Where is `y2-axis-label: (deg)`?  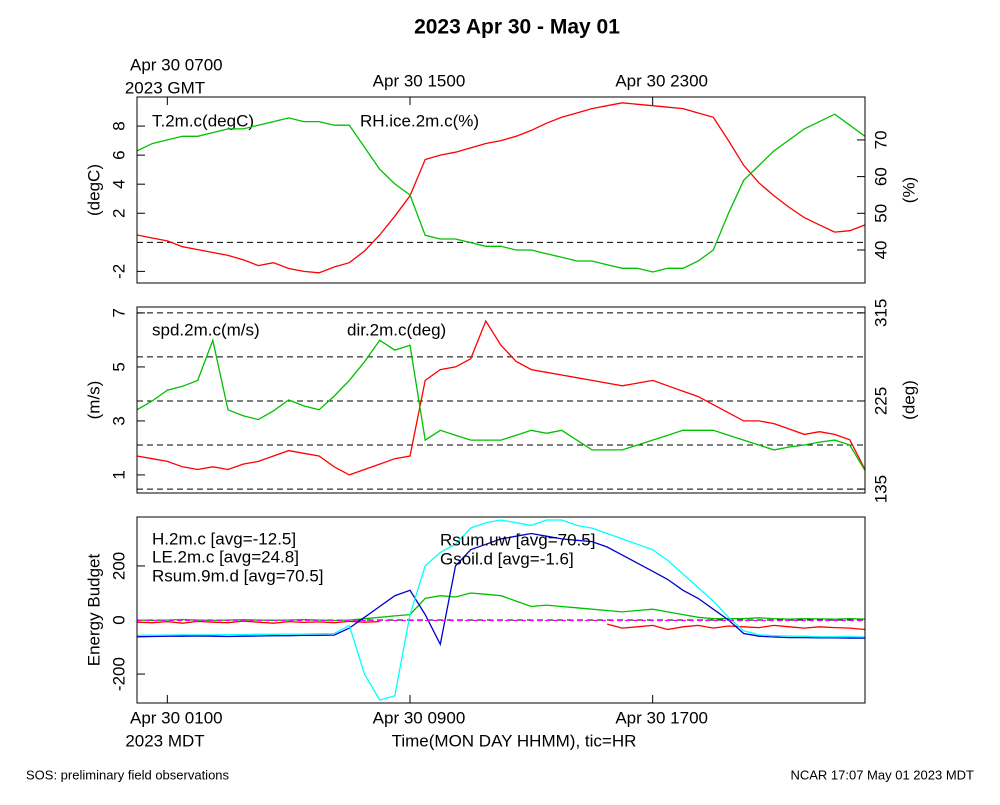 y2-axis-label: (deg) is located at coordinates (908, 400).